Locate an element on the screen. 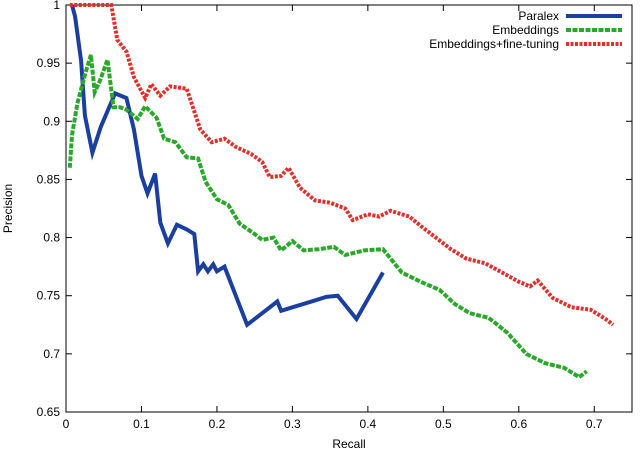  y-tick-label: 0.9 is located at coordinates (51, 121).